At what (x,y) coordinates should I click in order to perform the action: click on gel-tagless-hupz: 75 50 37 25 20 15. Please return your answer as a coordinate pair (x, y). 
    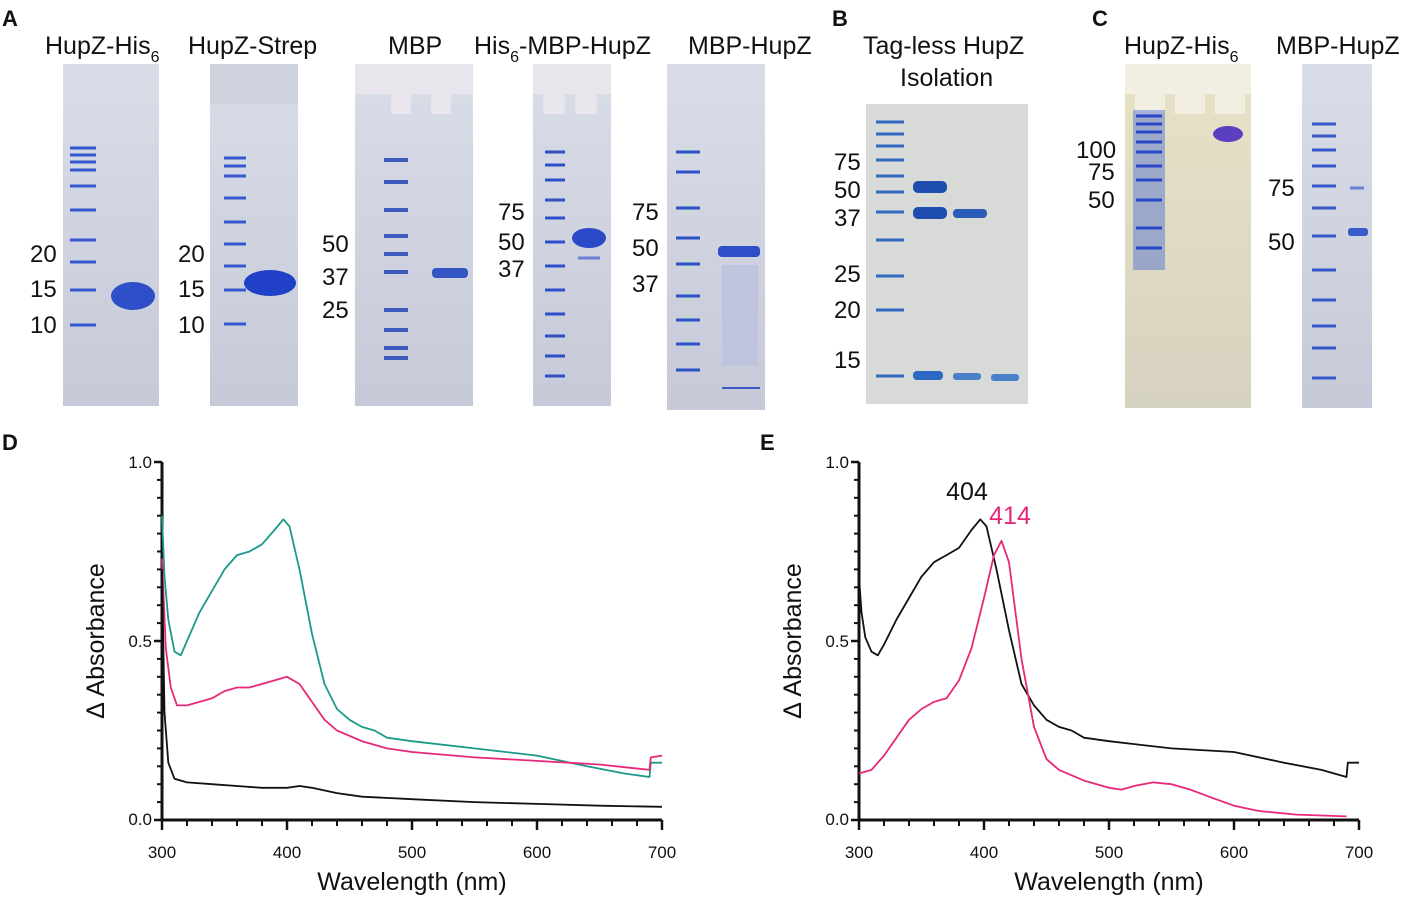
    Looking at the image, I should click on (931, 254).